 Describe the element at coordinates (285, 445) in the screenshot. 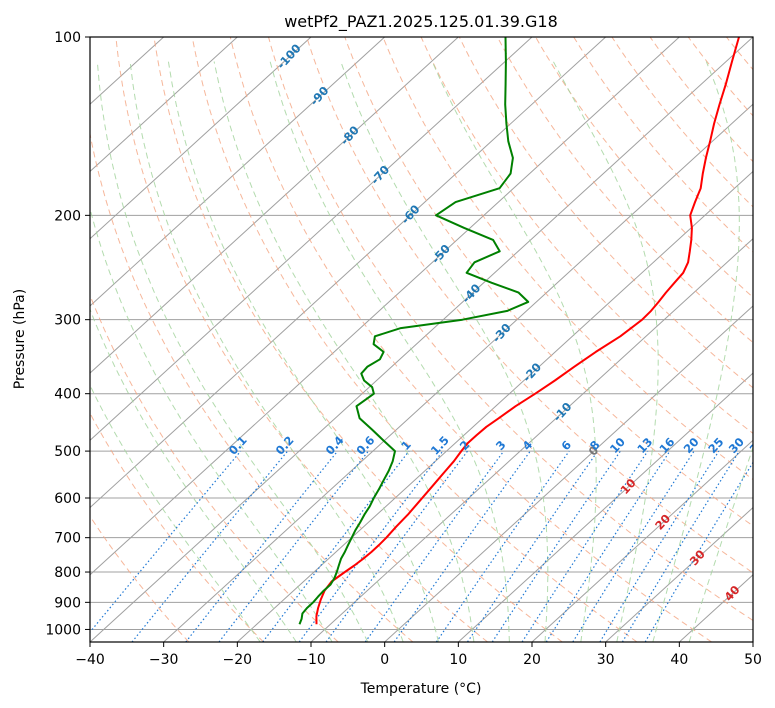

I see `mixing-ratio-label: 0.2` at that location.